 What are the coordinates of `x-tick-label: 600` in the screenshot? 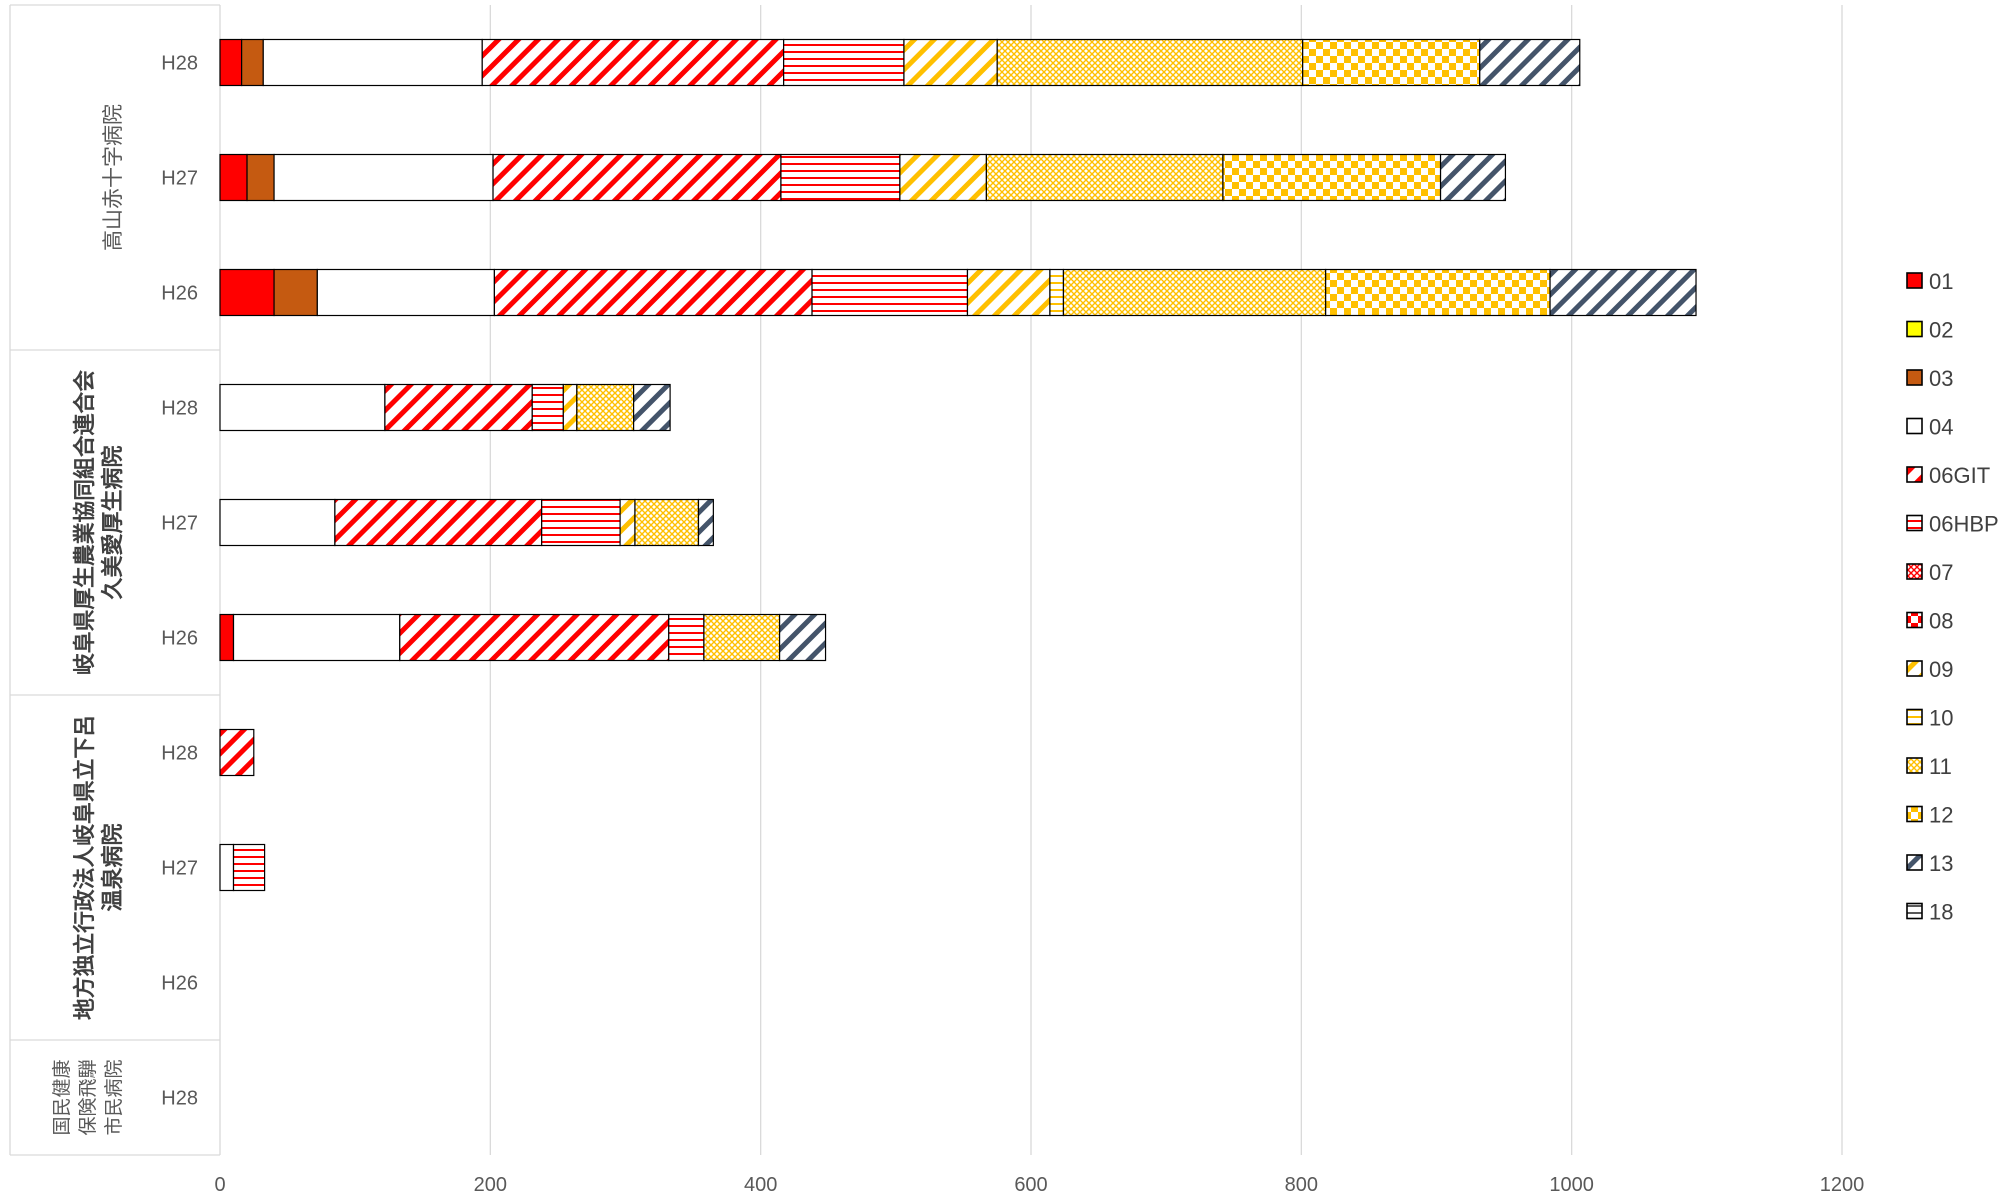 It's located at (1030, 1184).